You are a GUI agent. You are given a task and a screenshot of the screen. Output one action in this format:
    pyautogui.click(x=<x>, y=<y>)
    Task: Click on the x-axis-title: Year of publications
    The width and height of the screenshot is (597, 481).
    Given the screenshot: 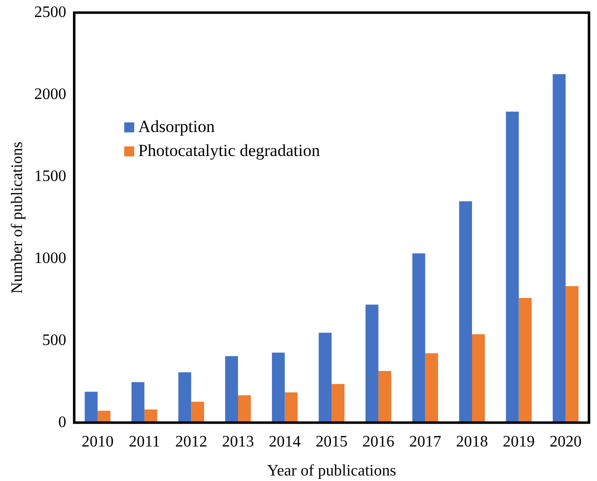 What is the action you would take?
    pyautogui.click(x=331, y=471)
    